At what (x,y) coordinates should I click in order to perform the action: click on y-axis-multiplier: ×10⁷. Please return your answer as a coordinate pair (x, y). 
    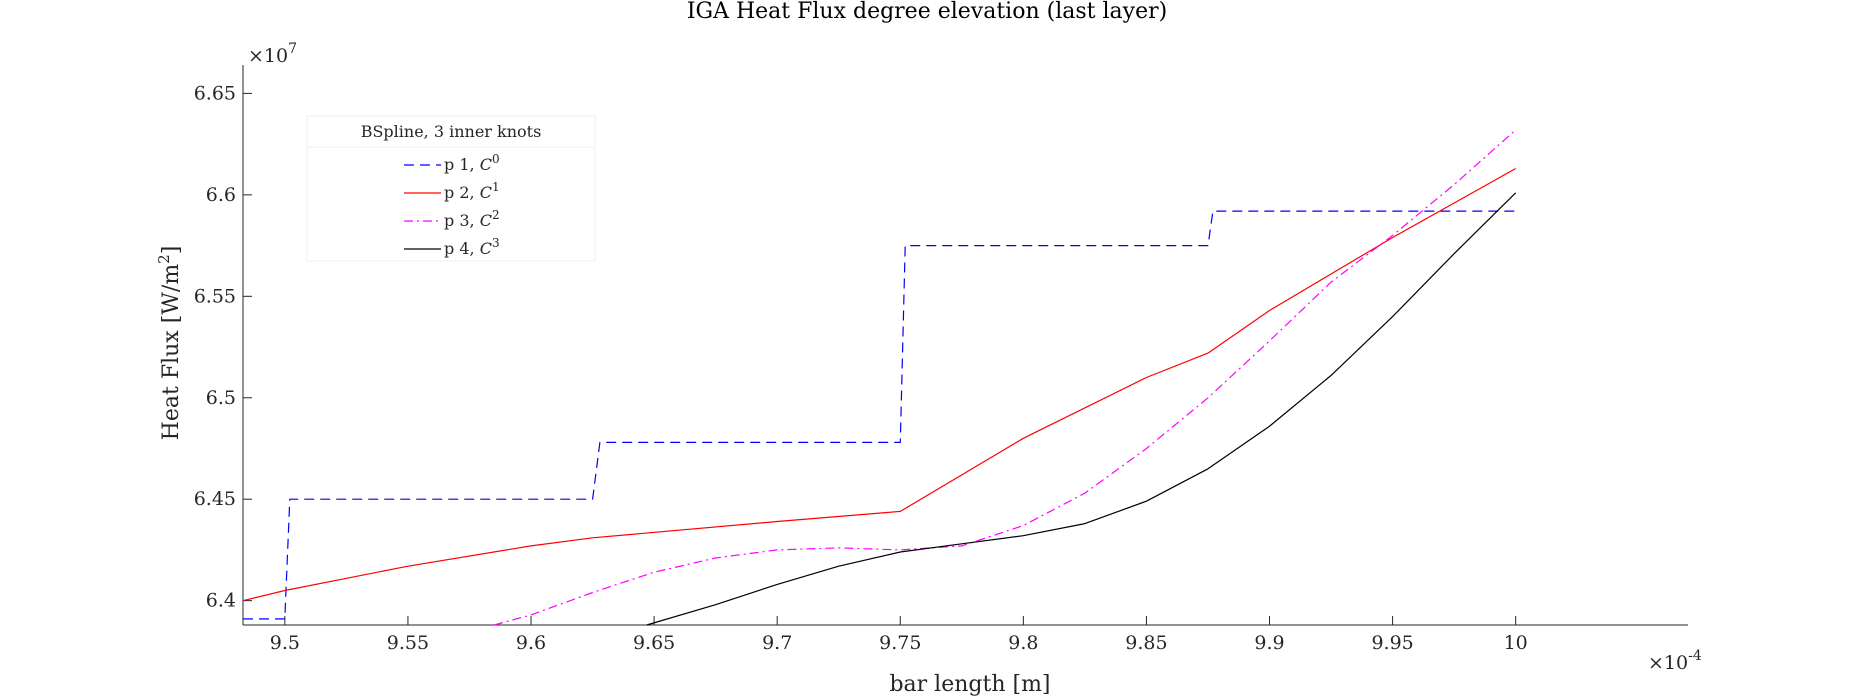
    Looking at the image, I should click on (272, 54).